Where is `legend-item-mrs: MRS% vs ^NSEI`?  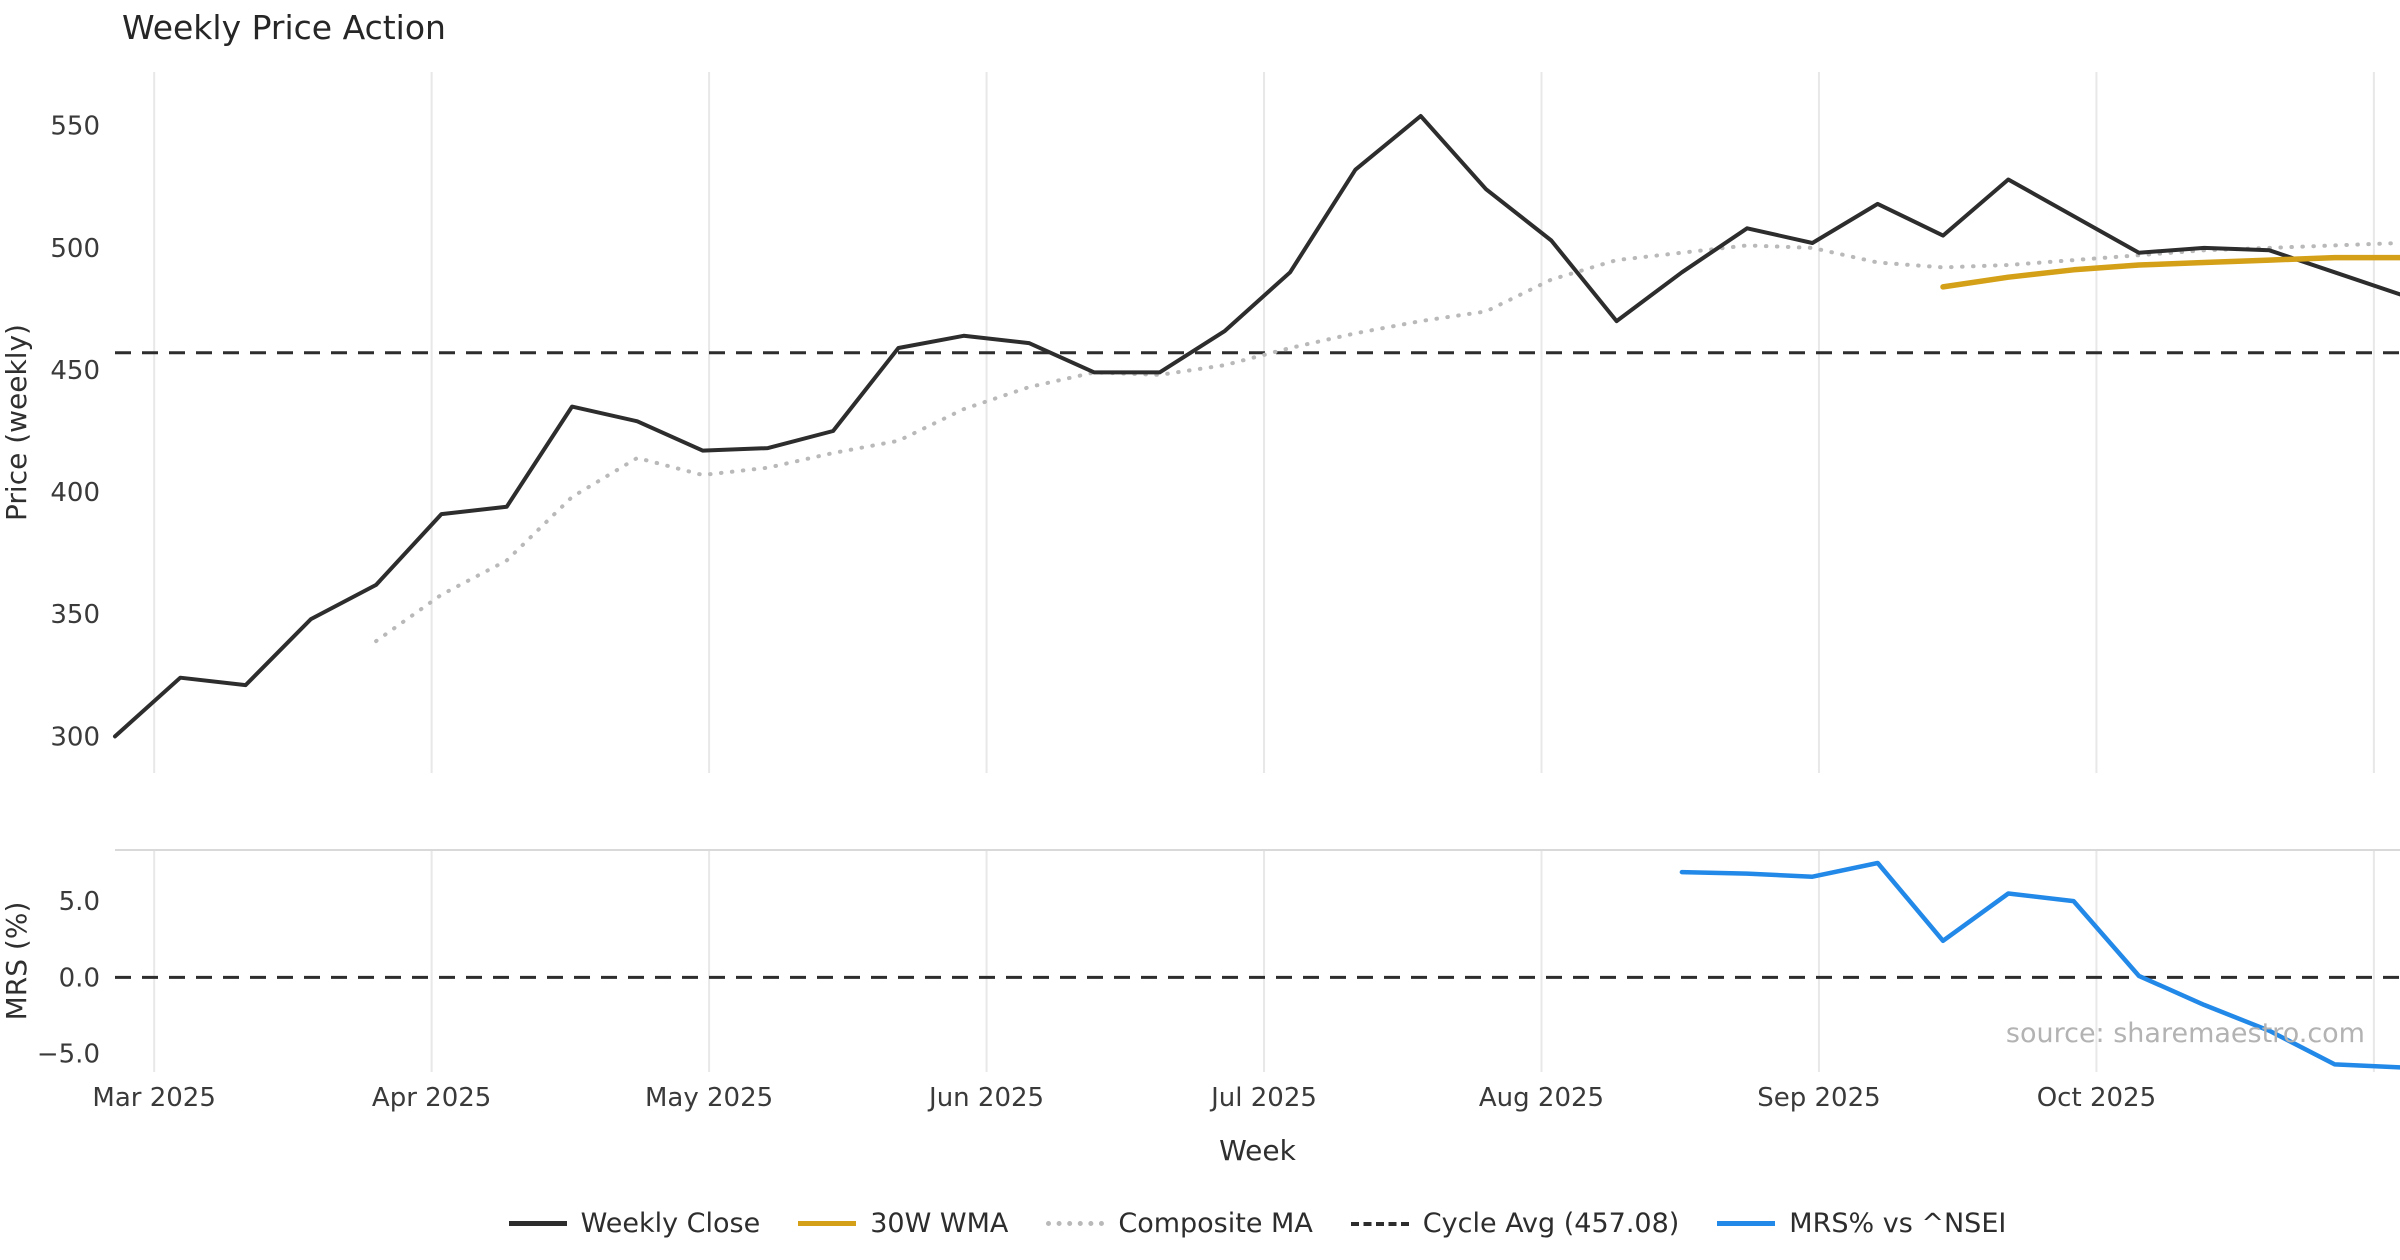
legend-item-mrs: MRS% vs ^NSEI is located at coordinates (1861, 1223).